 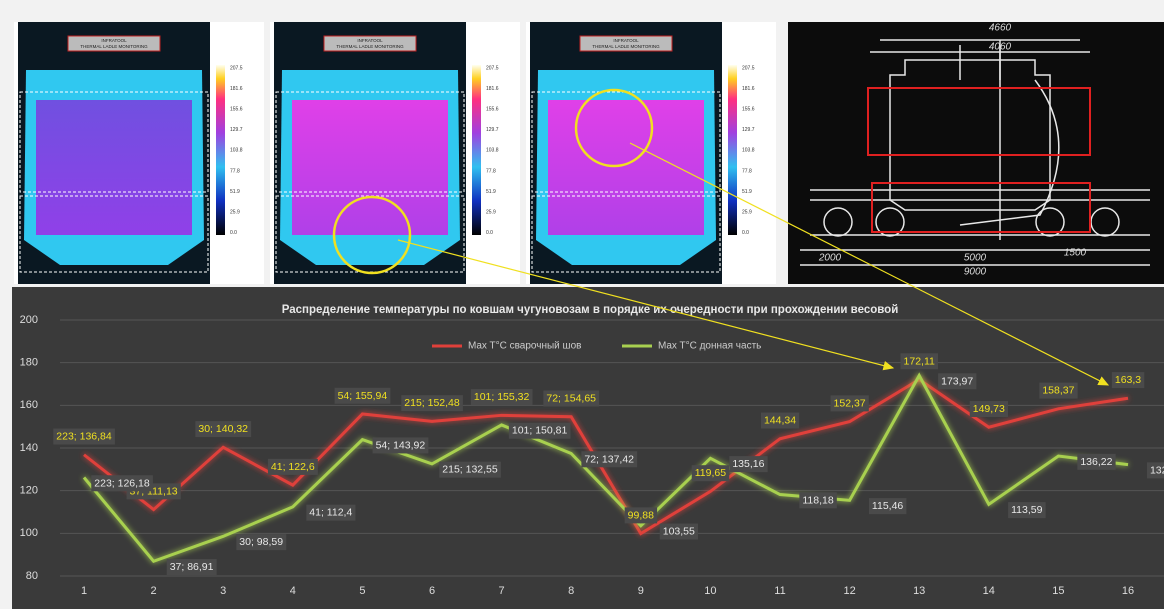 What do you see at coordinates (571, 399) in the screenshot?
I see `value-label: 72; 154,65` at bounding box center [571, 399].